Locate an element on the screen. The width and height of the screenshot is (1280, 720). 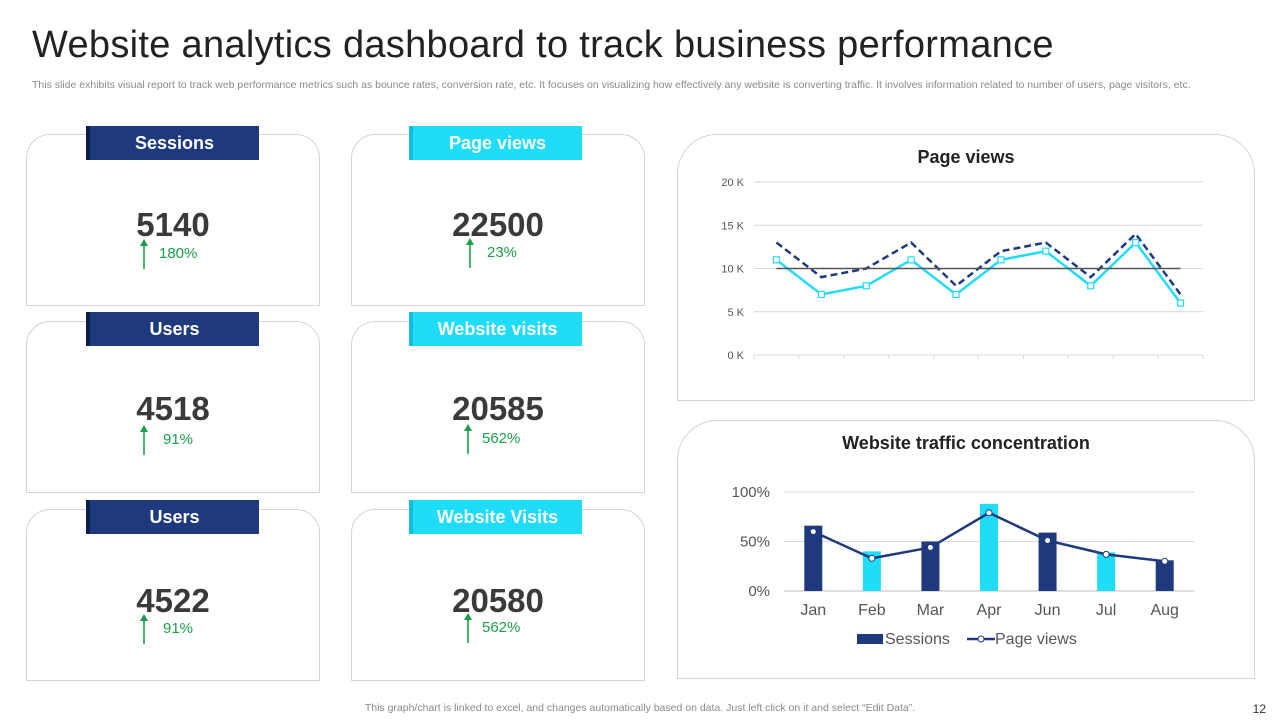
kpi-change-website-visits-2: 562% is located at coordinates (501, 627).